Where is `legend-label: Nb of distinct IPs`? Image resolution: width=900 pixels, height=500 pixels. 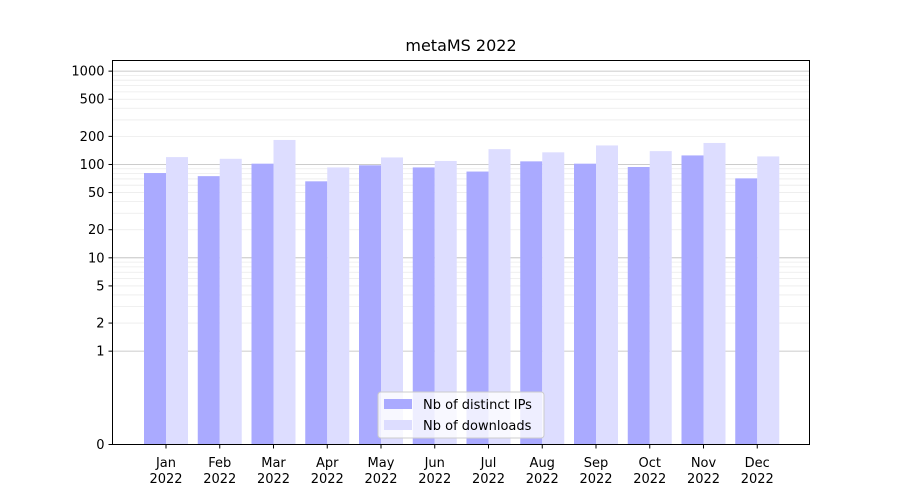 legend-label: Nb of distinct IPs is located at coordinates (477, 405).